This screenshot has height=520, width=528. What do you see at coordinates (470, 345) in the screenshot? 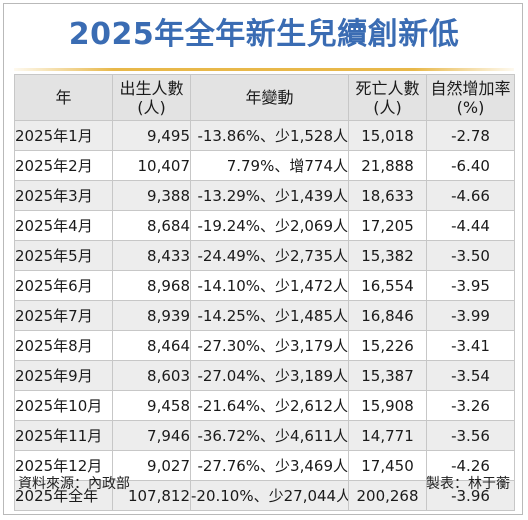
I see `rate-cell: -3.41` at bounding box center [470, 345].